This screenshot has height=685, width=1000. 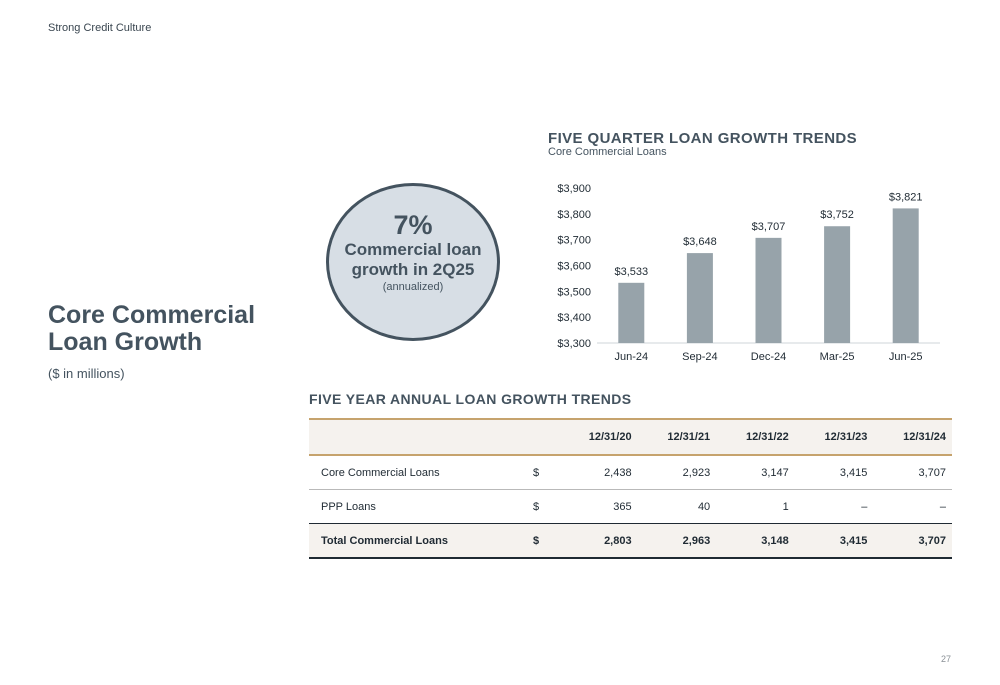 What do you see at coordinates (700, 242) in the screenshot?
I see `data-label: $3,648` at bounding box center [700, 242].